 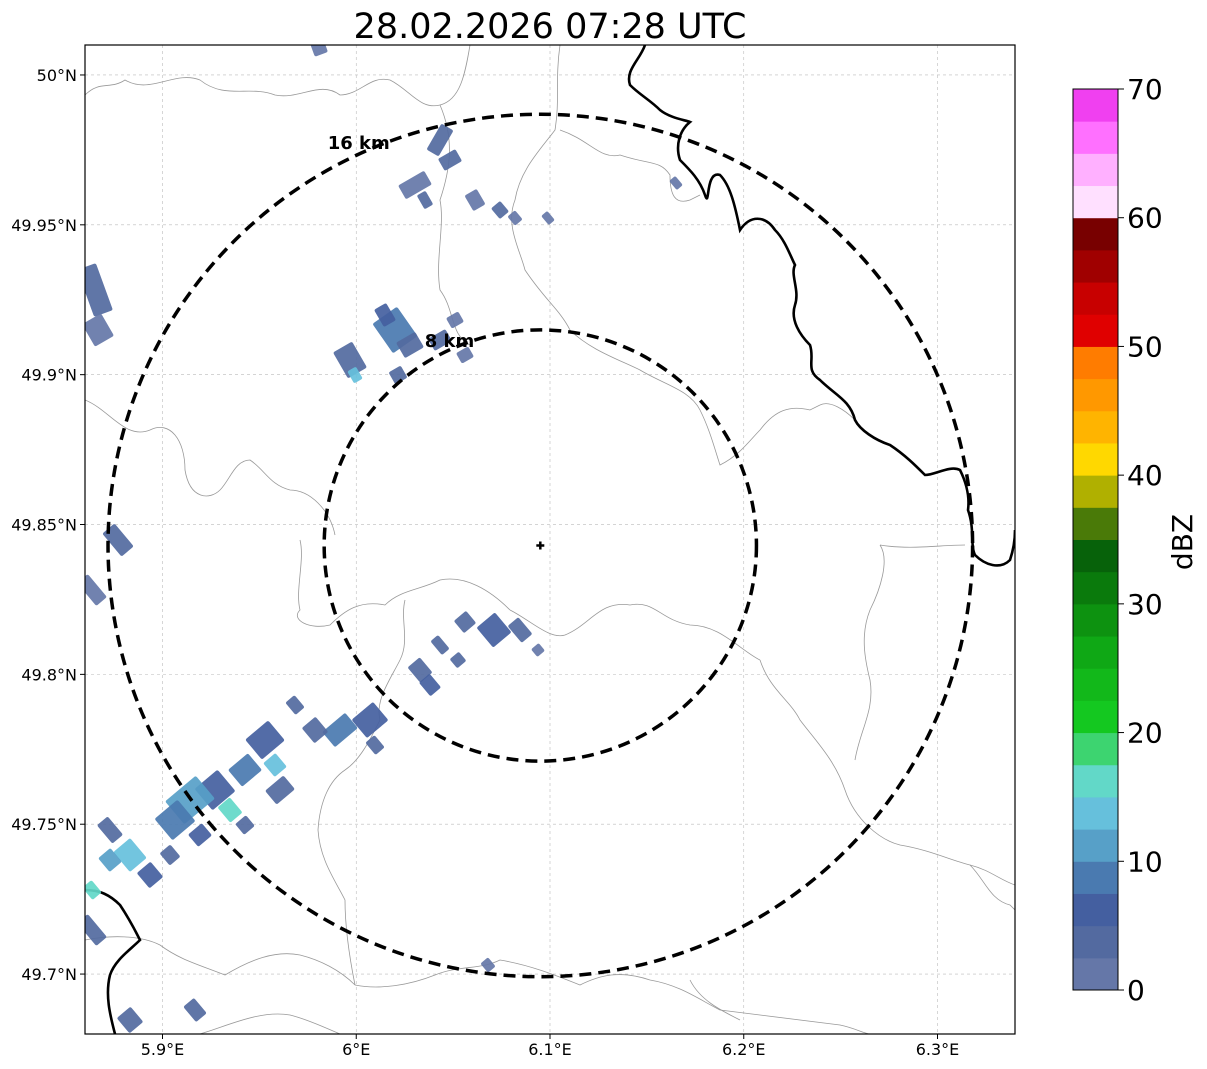 What do you see at coordinates (44, 525) in the screenshot?
I see `lat-tick-label: 49.85°N` at bounding box center [44, 525].